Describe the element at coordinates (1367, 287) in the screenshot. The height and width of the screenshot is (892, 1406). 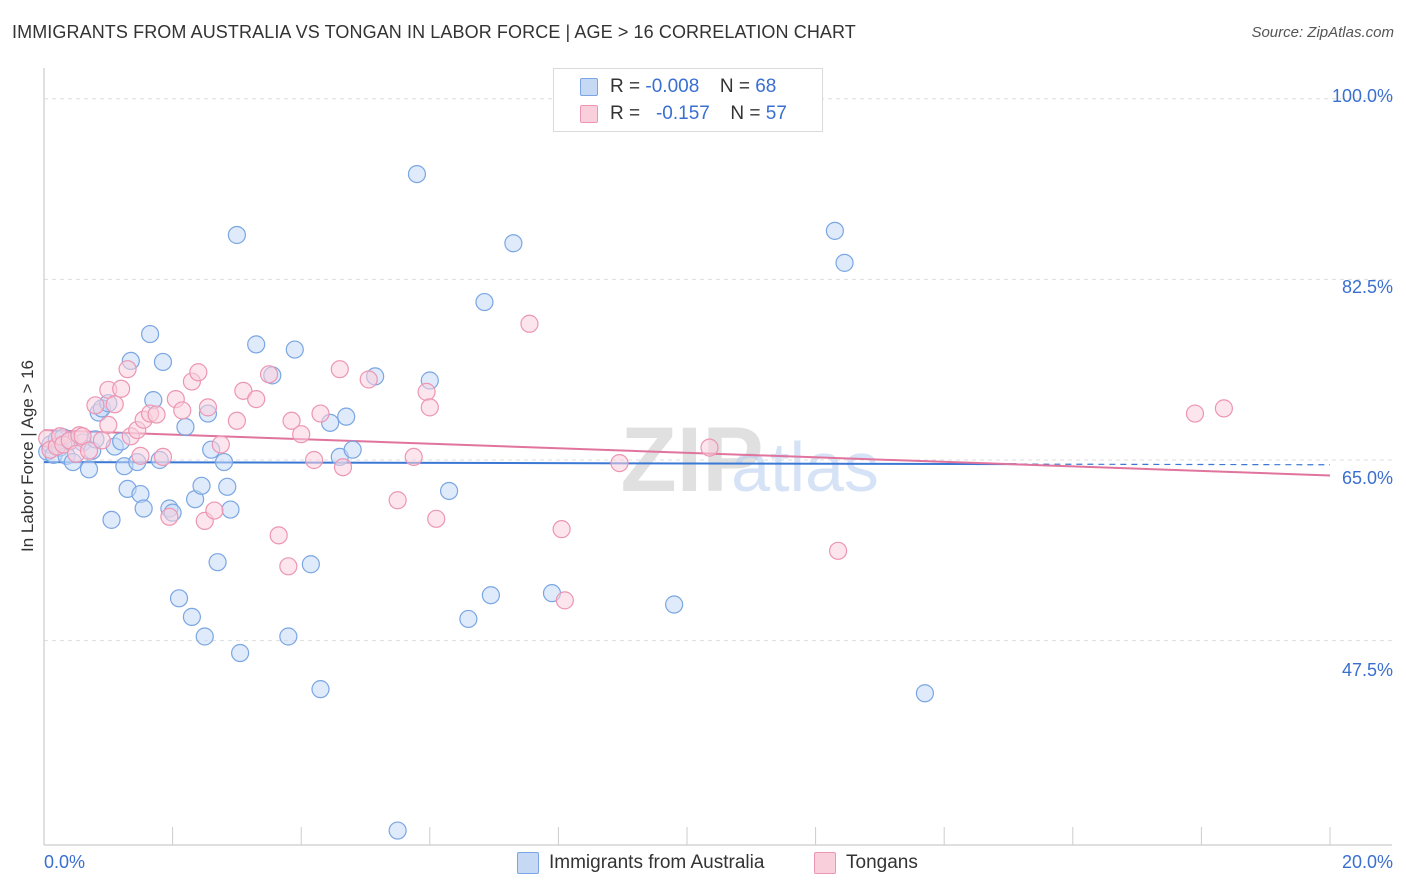
I see `y-tick-label-82-5: 82.5%` at that location.